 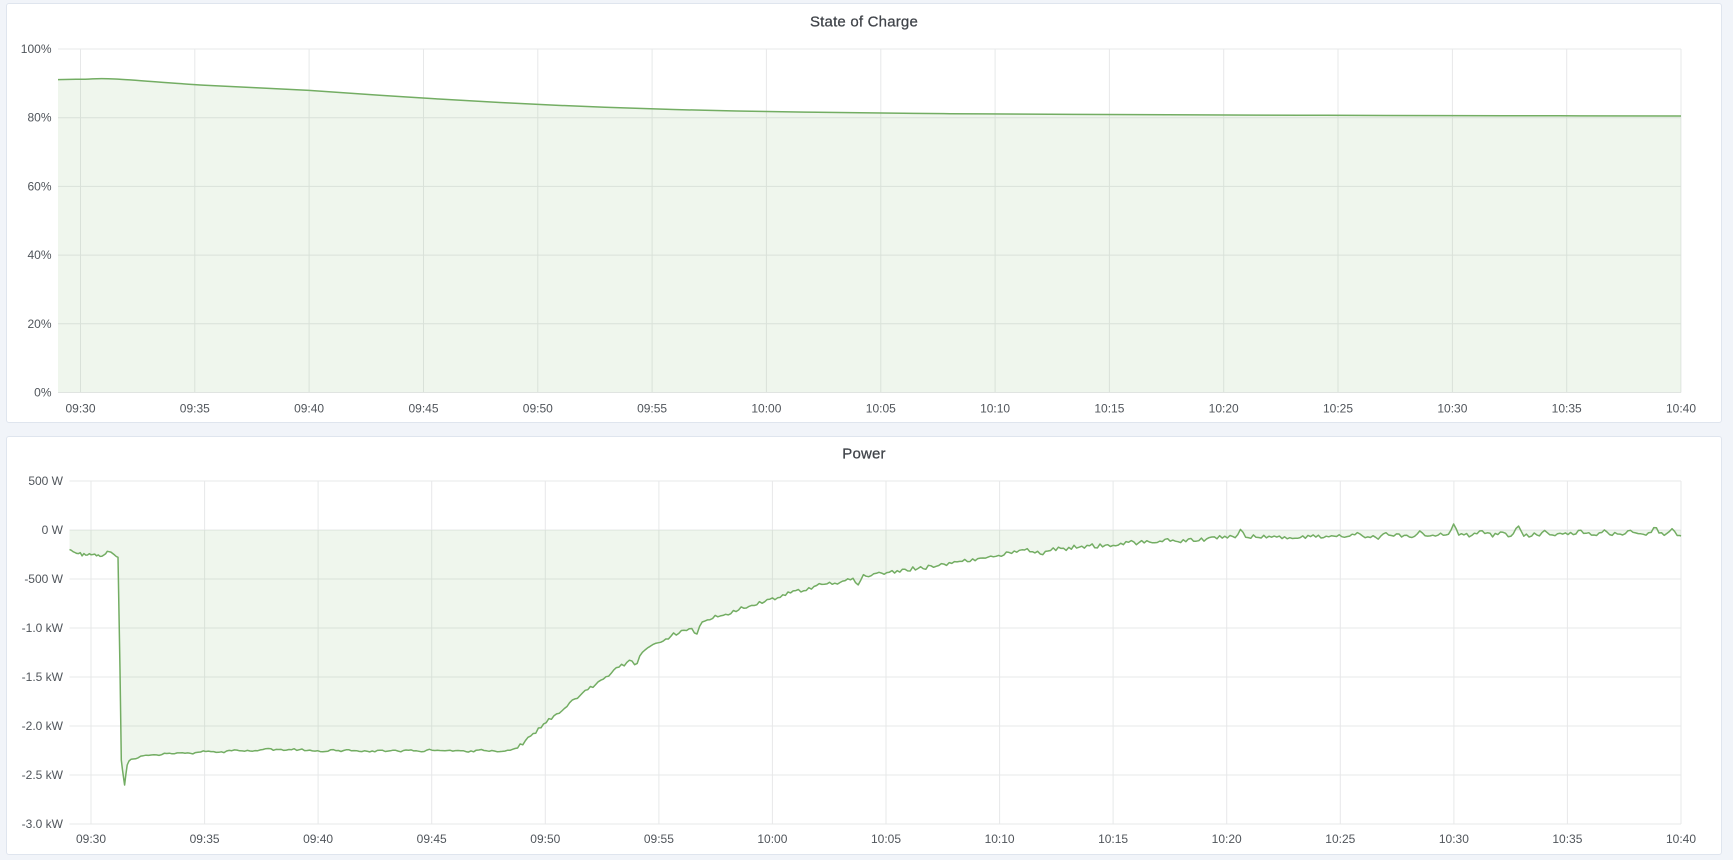 I want to click on svg-text: 40%, so click(x=39, y=255).